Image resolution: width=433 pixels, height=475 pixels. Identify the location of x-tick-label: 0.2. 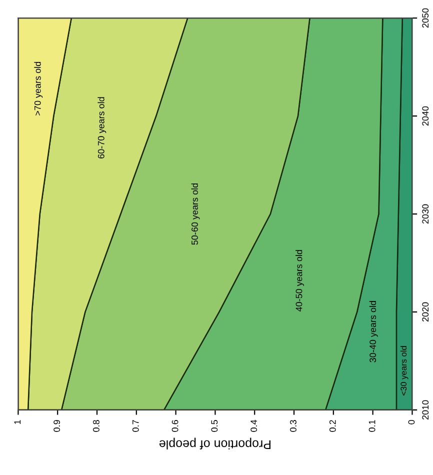
(332, 426).